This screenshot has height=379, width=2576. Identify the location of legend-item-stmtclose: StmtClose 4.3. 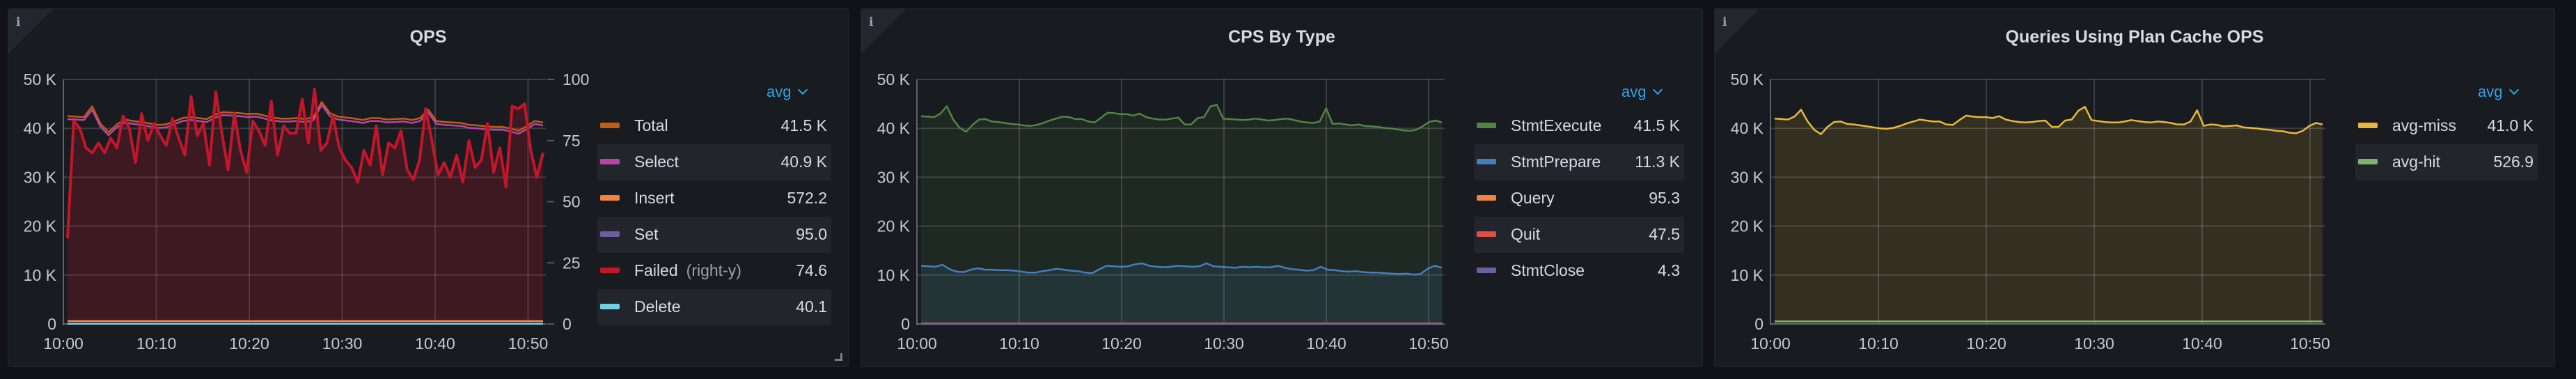
(1579, 271).